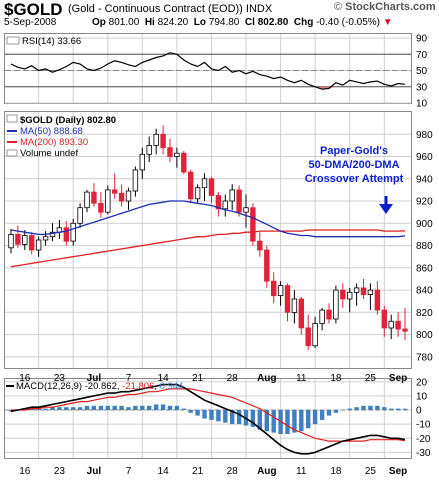 Image resolution: width=439 pixels, height=482 pixels. Describe the element at coordinates (387, 22) in the screenshot. I see `change-down-icon: ▼` at that location.